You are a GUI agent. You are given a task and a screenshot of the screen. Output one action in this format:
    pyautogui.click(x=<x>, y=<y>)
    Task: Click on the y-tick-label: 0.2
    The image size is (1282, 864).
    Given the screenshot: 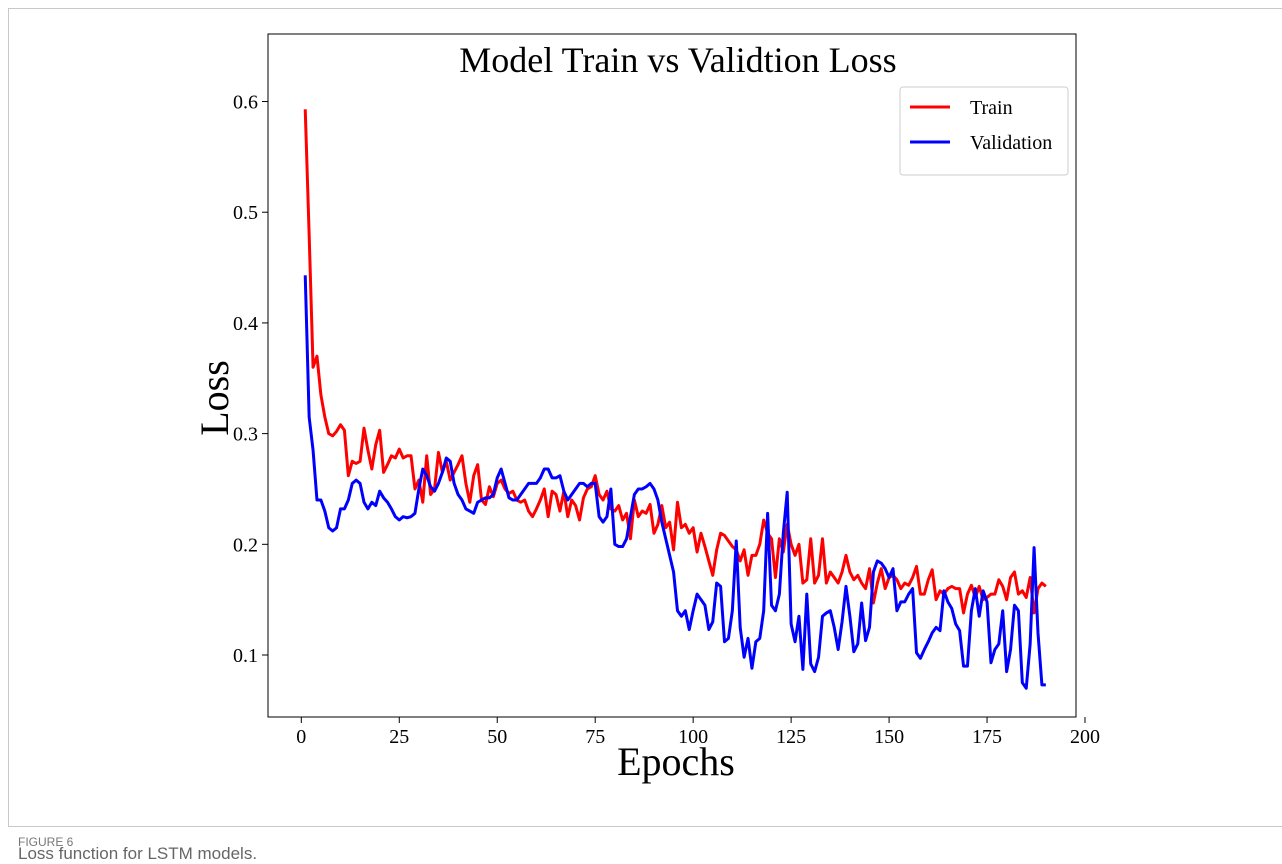 What is the action you would take?
    pyautogui.click(x=245, y=545)
    